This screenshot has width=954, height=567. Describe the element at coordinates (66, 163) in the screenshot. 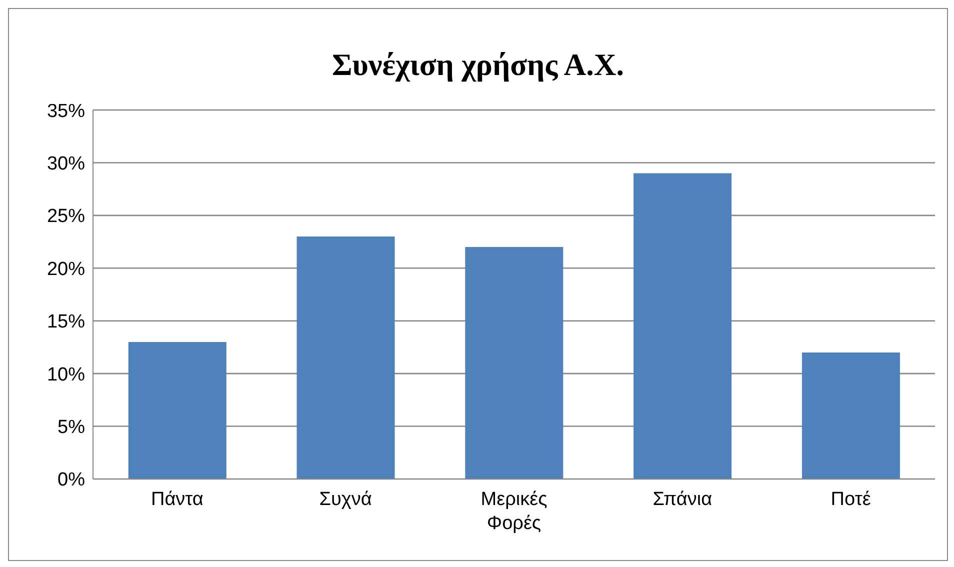

I see `y-tick-label: 30%` at that location.